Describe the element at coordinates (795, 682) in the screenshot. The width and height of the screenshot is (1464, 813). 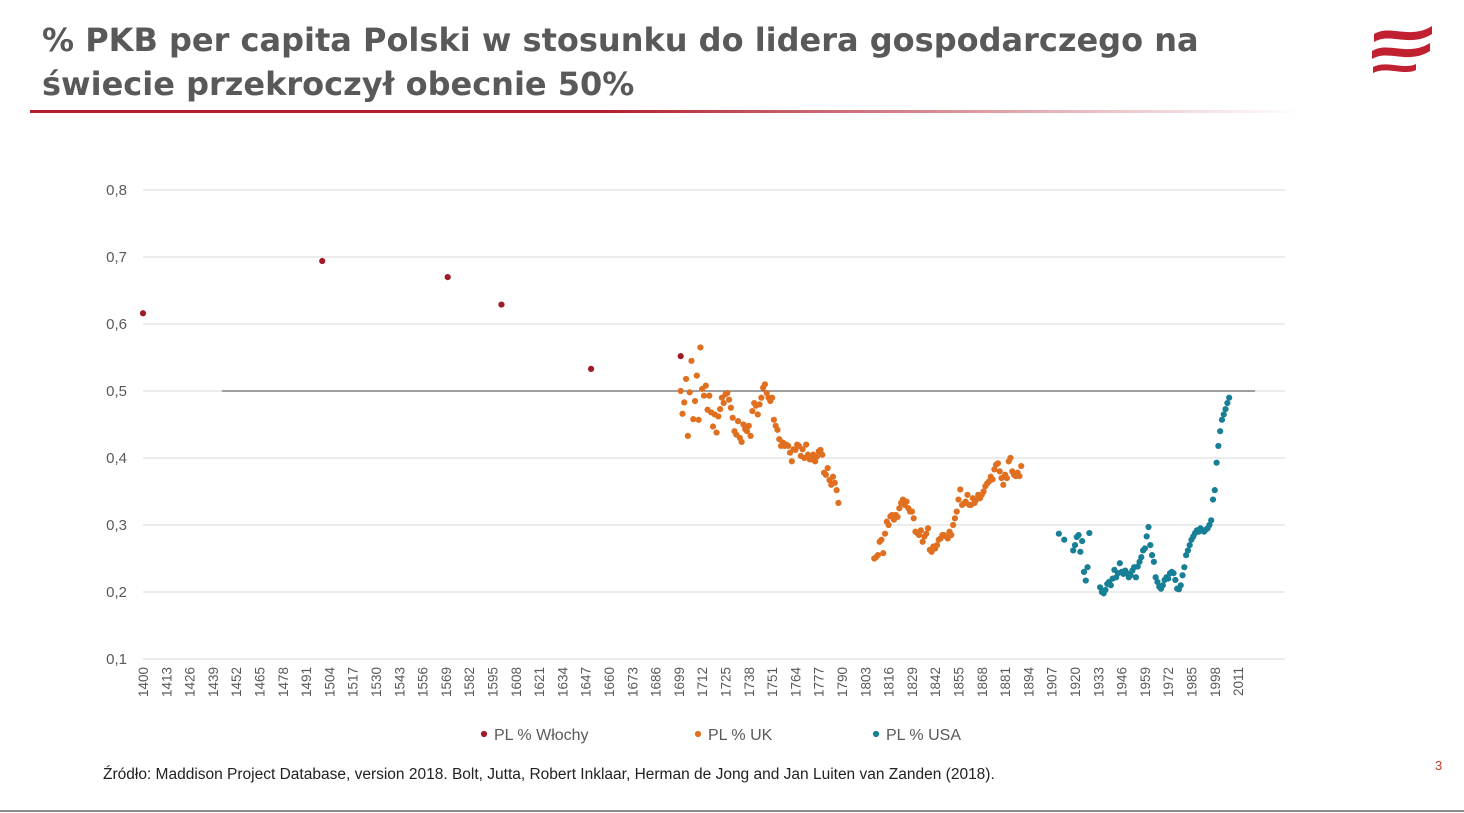
I see `x-tick-label: 1764` at that location.